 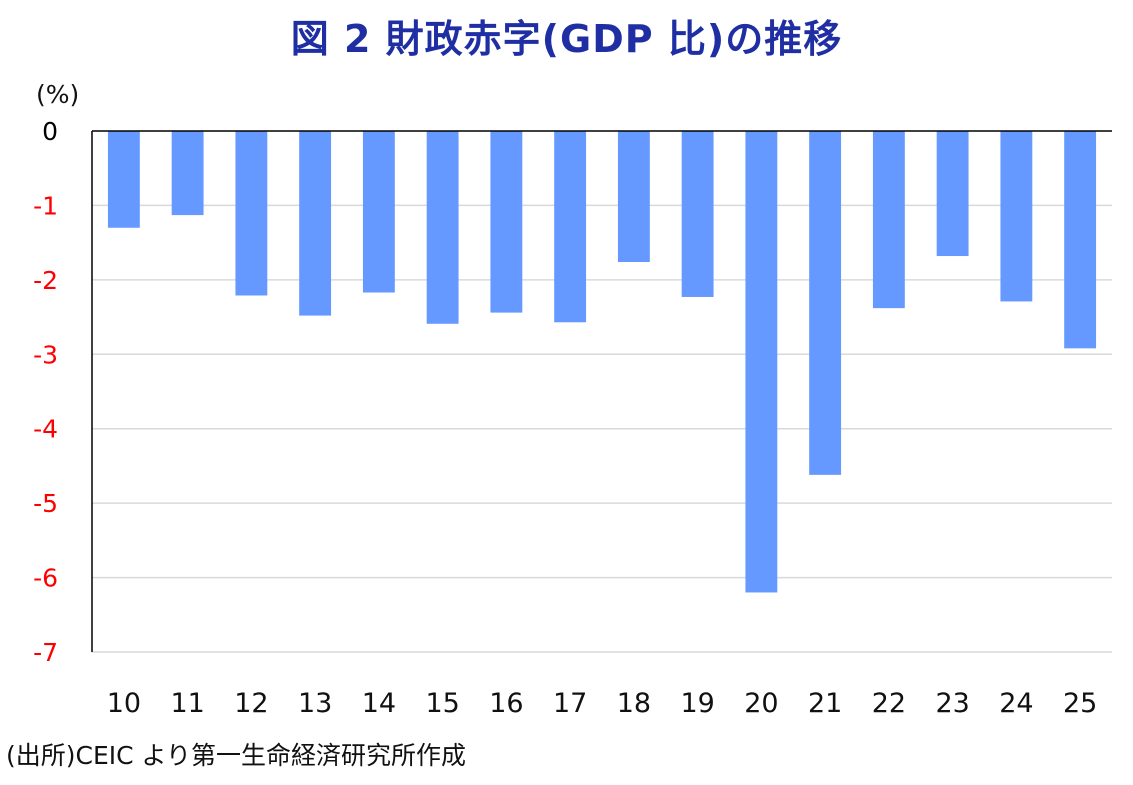 I want to click on x-tick-label: 15, so click(x=442, y=703).